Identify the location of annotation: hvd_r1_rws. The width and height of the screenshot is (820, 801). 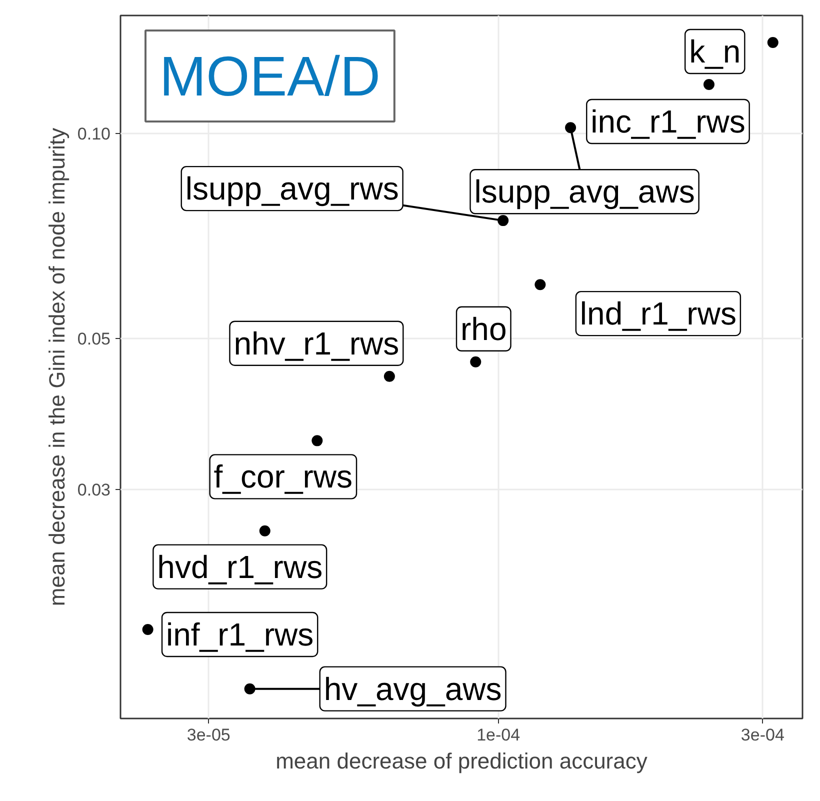
(240, 566).